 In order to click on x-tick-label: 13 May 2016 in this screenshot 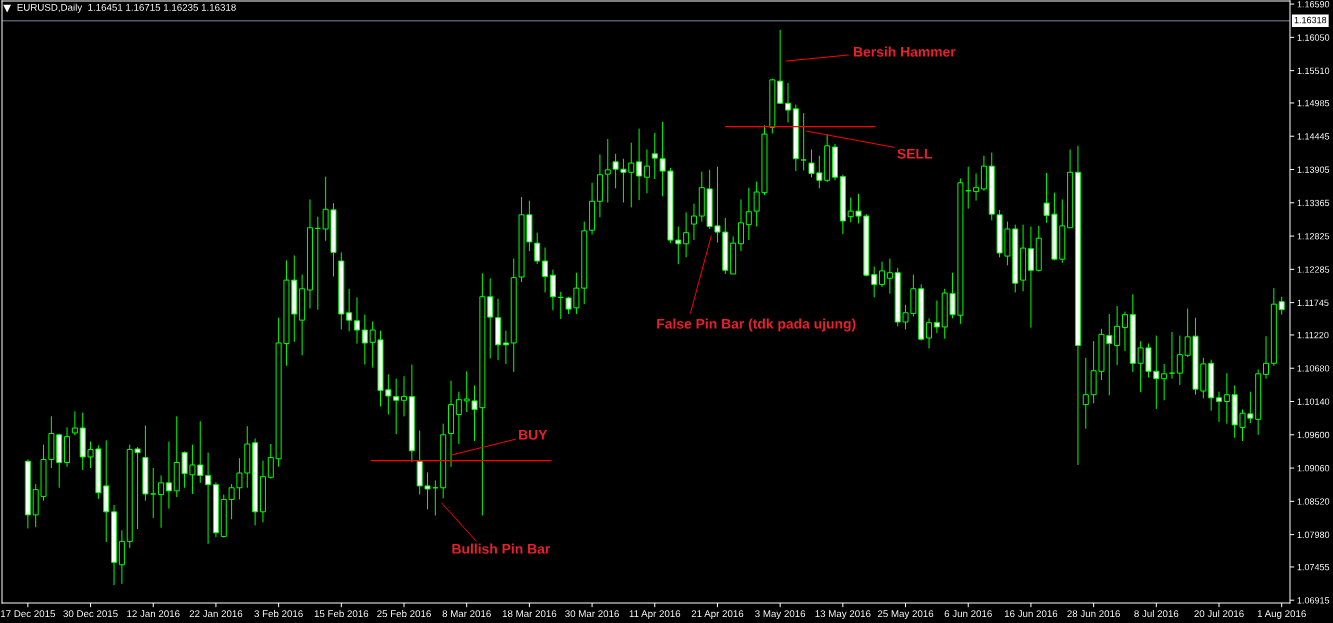, I will do `click(843, 615)`.